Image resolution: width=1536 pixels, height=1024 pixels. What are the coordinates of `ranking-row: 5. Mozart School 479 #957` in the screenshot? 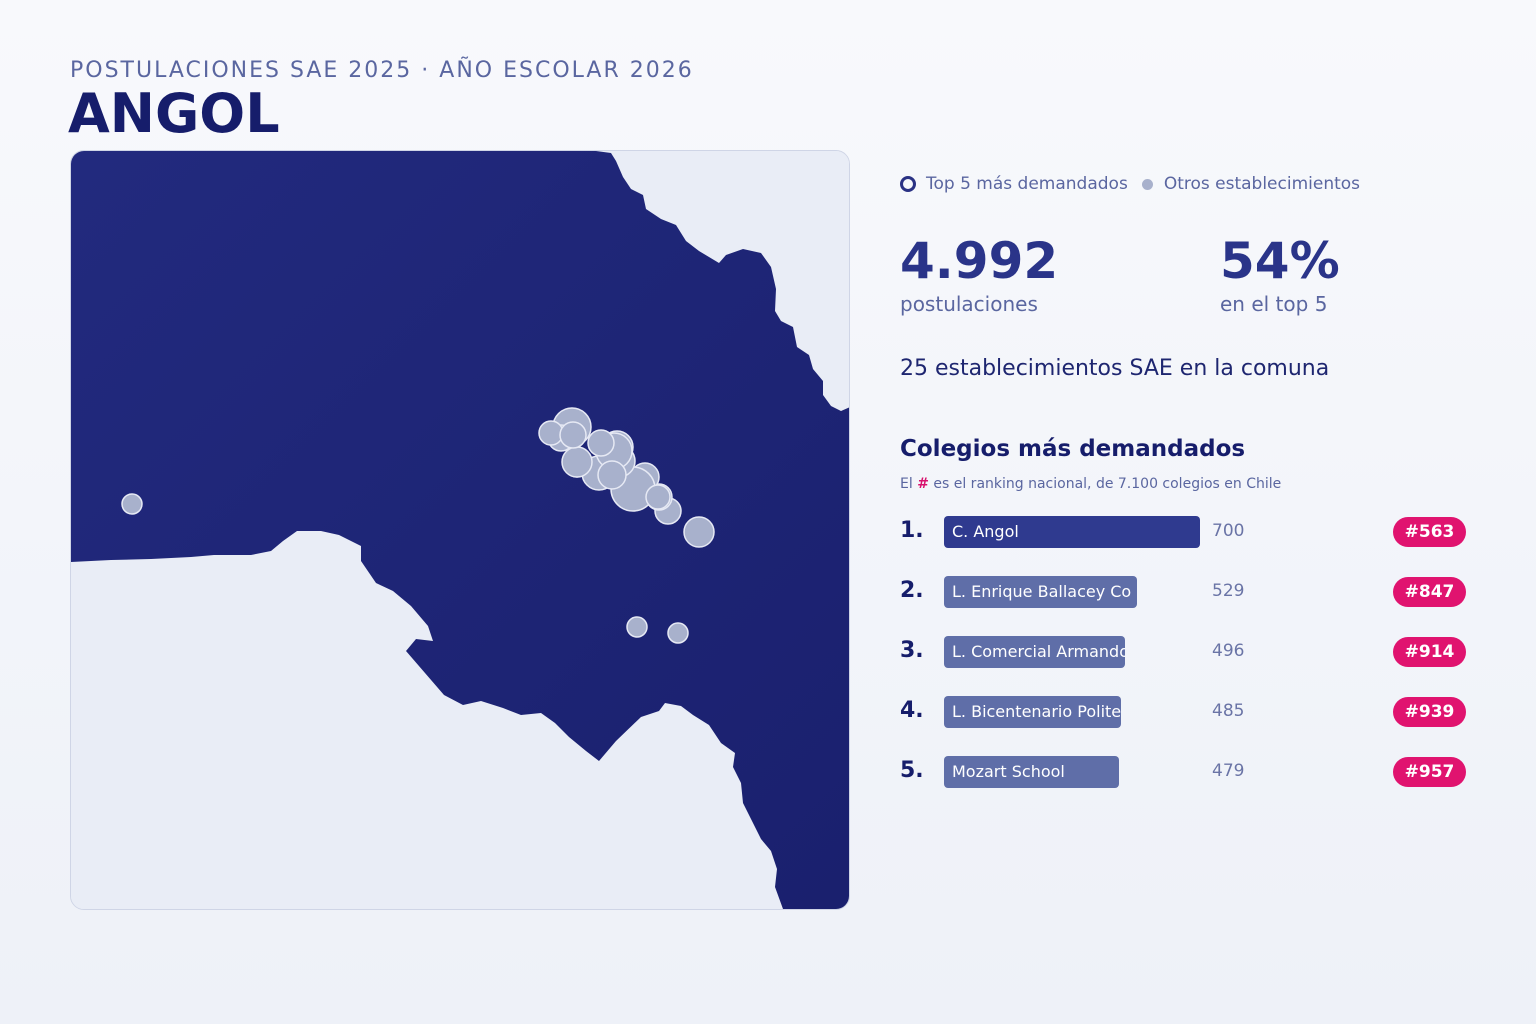 It's located at (1185, 773).